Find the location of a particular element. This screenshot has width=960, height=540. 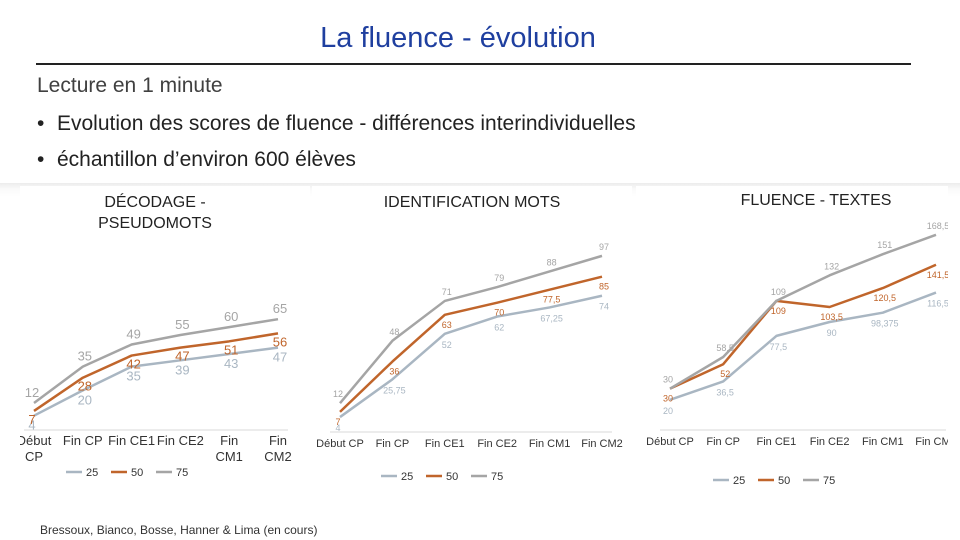

data-label: 43 is located at coordinates (231, 363).